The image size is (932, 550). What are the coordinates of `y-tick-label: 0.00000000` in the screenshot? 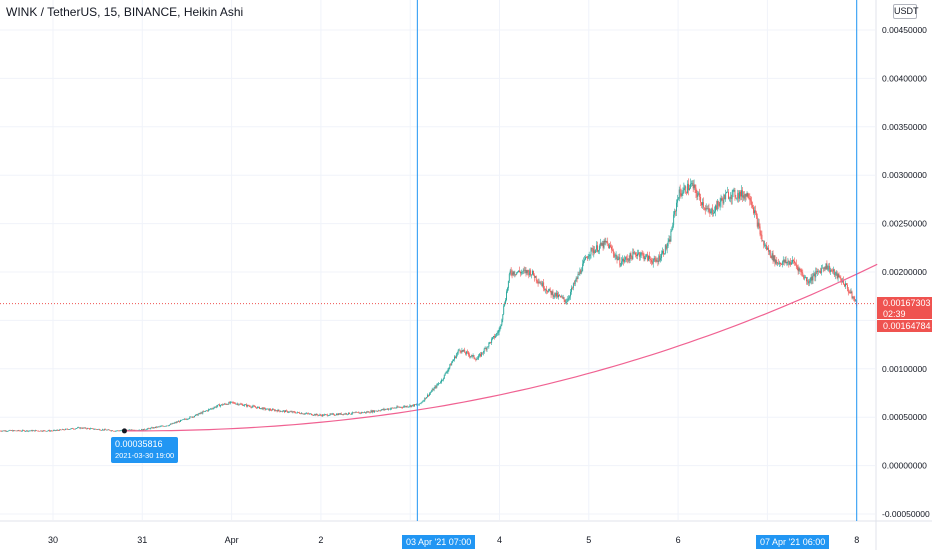 It's located at (904, 466).